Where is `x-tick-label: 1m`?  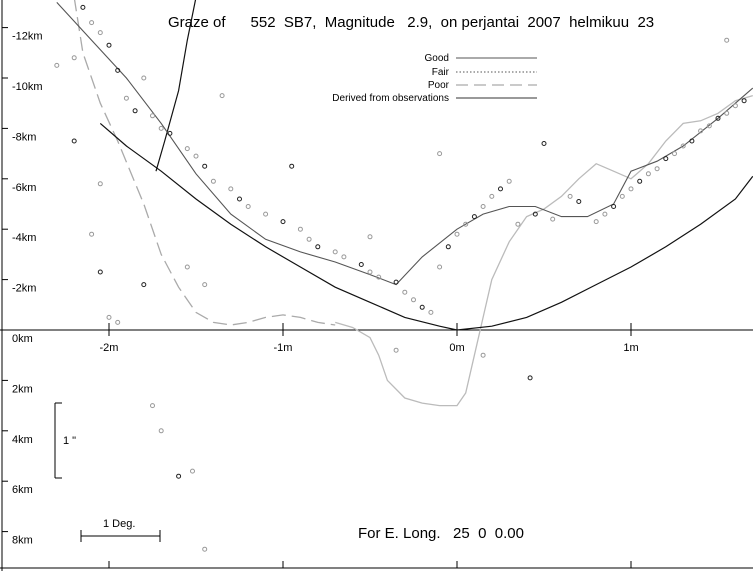
x-tick-label: 1m is located at coordinates (630, 348).